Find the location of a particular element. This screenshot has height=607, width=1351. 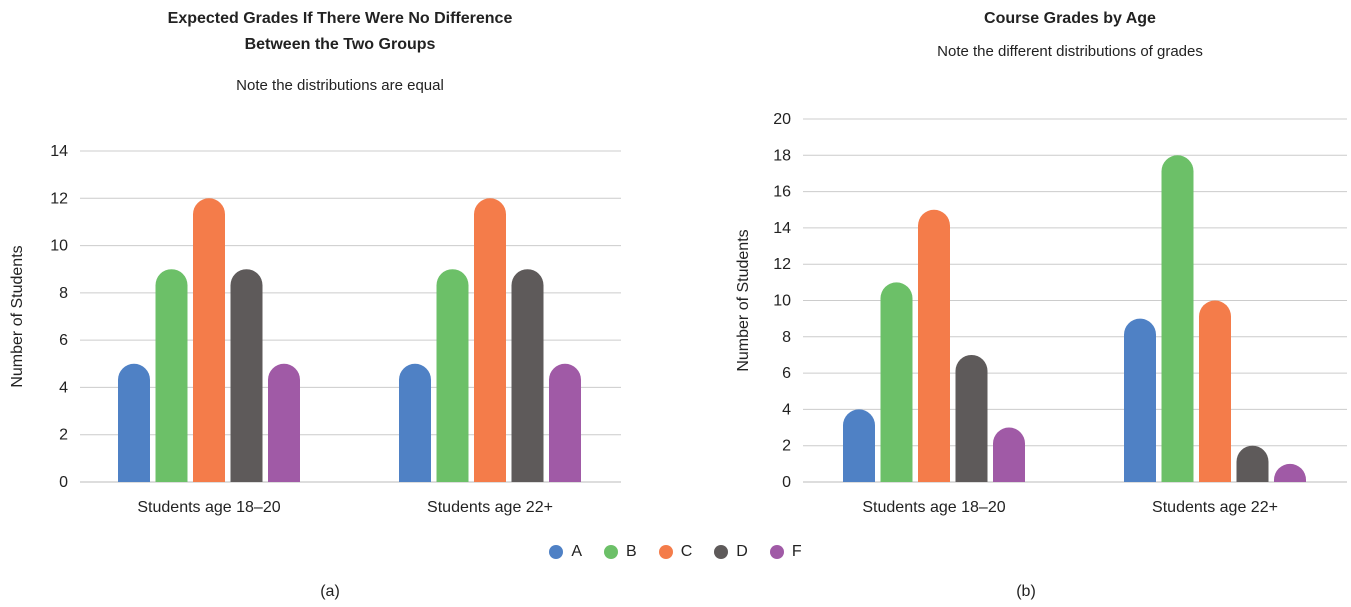

legend-label: B is located at coordinates (631, 551).